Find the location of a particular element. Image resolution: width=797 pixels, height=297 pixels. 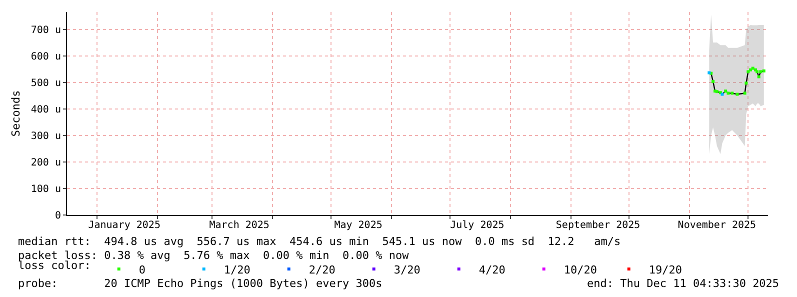

legend-label: 4/20 is located at coordinates (492, 269).